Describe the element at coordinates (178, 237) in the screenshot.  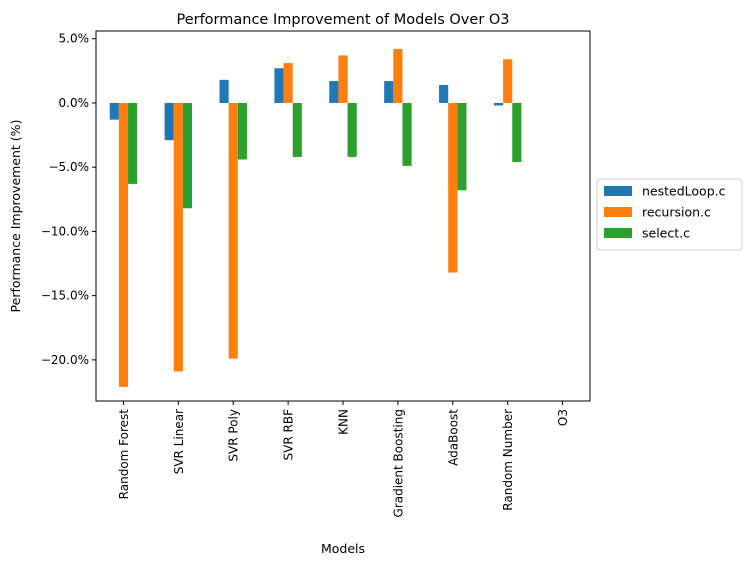
I see `bar-recursion-c-svr-linear` at that location.